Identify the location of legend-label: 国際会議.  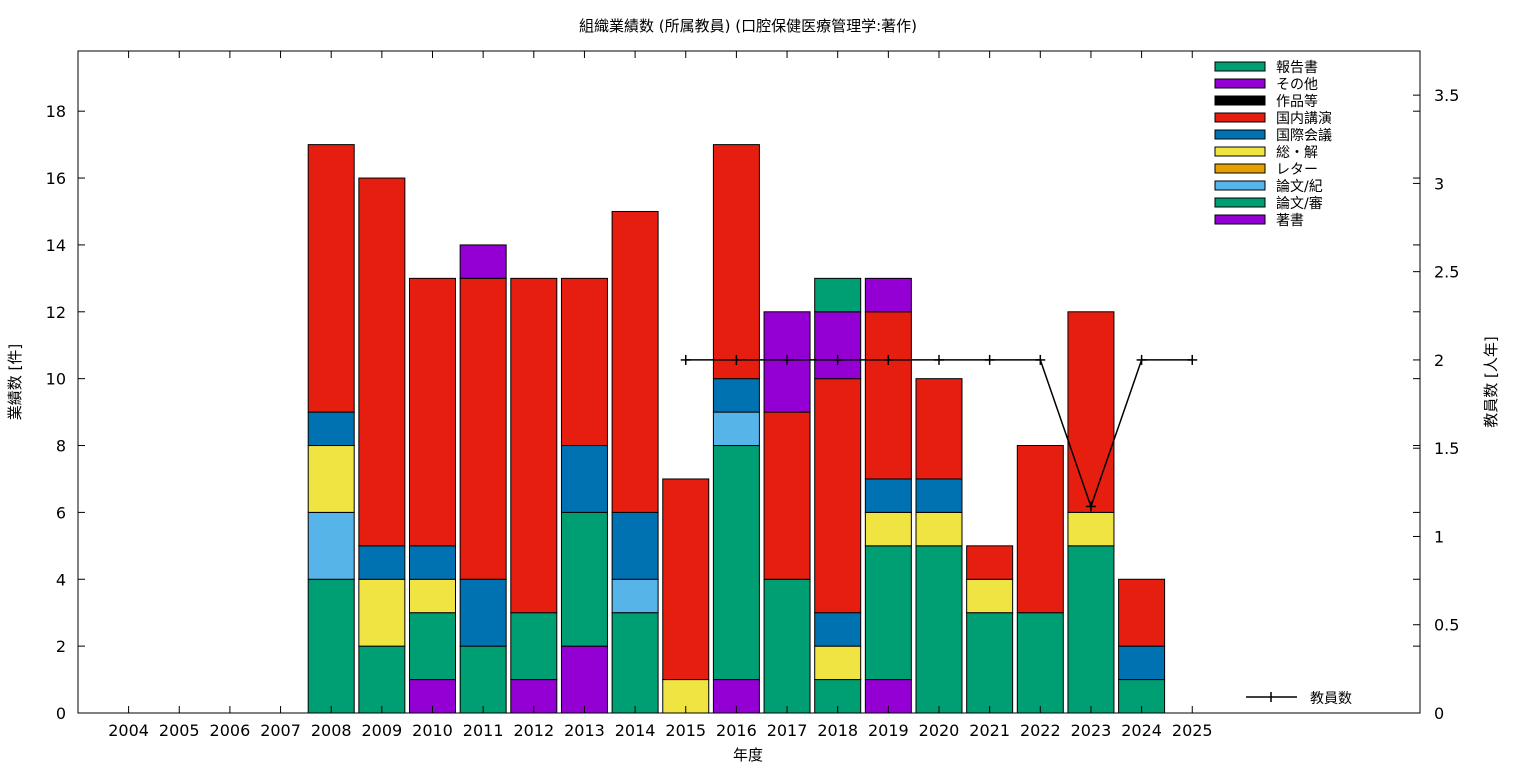
(1304, 135).